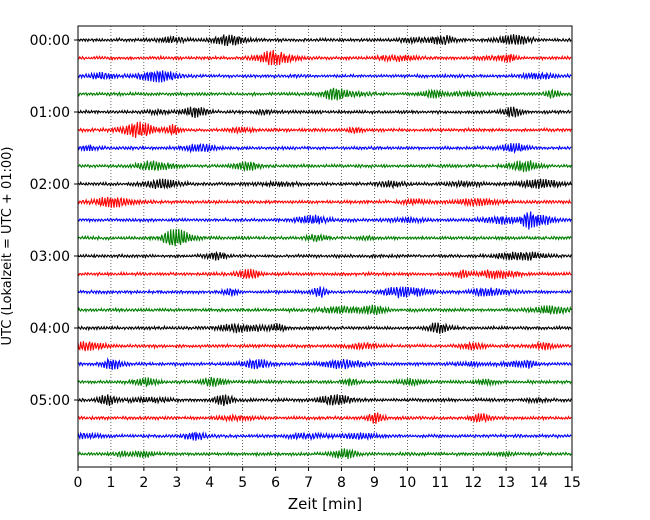 The width and height of the screenshot is (650, 520). What do you see at coordinates (209, 483) in the screenshot?
I see `x-tick-label: 4` at bounding box center [209, 483].